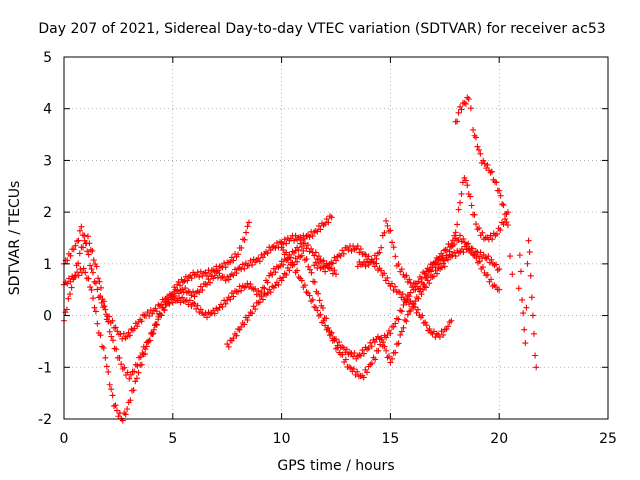 This screenshot has width=640, height=480. What do you see at coordinates (45, 368) in the screenshot?
I see `y-tick-label: -1` at bounding box center [45, 368].